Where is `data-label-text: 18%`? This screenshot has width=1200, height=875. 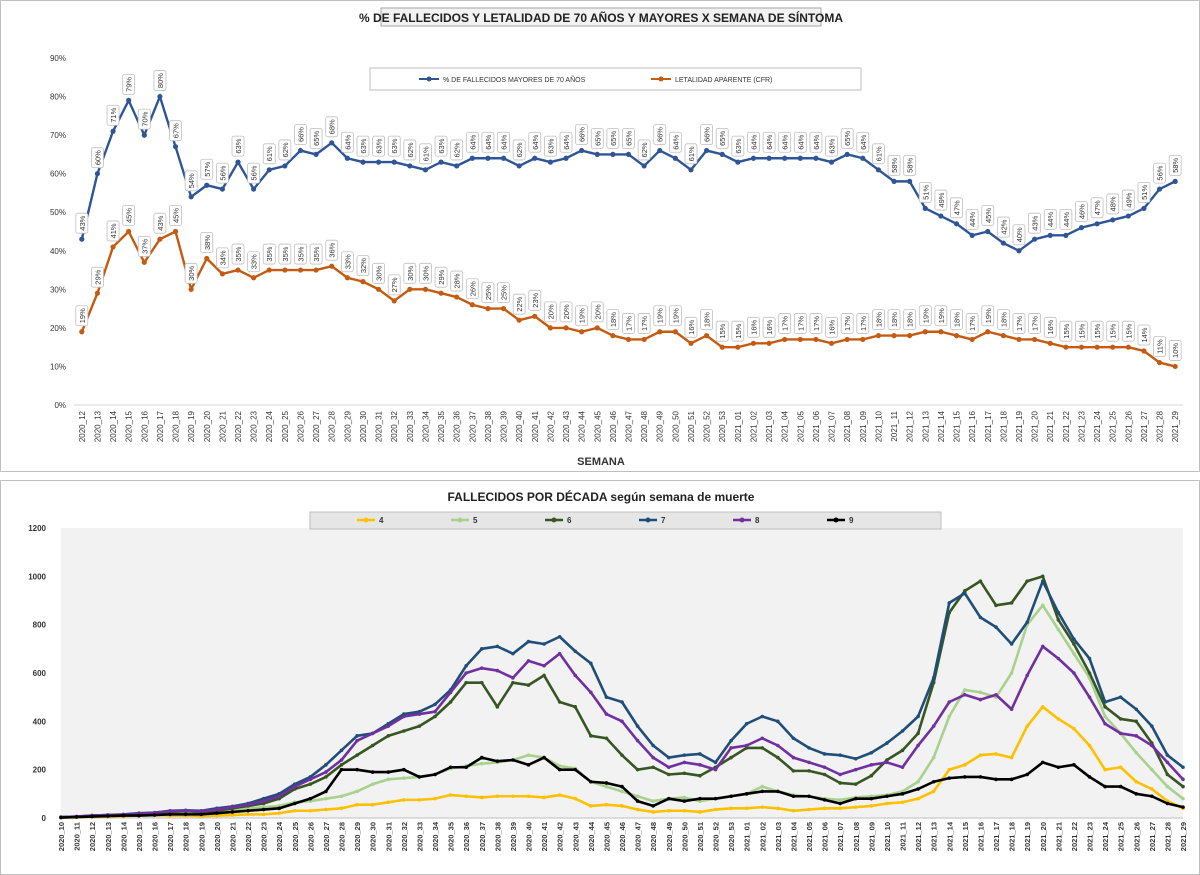 data-label-text: 18% is located at coordinates (613, 319).